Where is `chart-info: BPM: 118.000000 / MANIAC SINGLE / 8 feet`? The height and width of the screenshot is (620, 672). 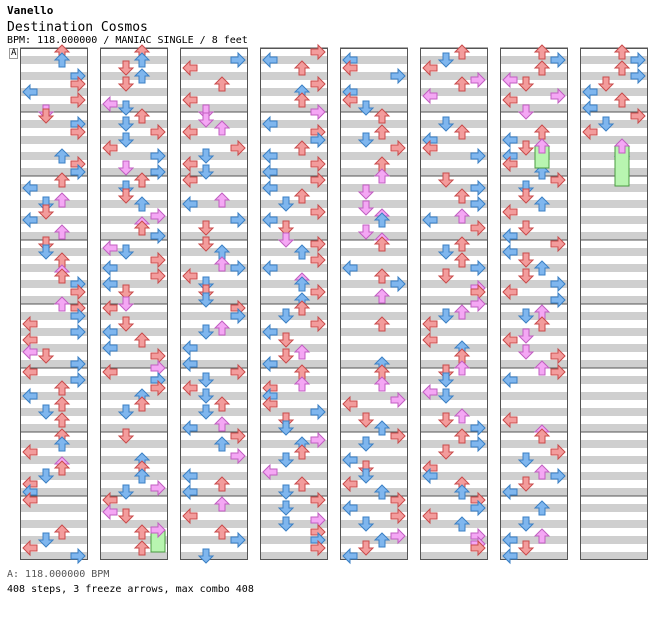 chart-info: BPM: 118.000000 / MANIAC SINGLE / 8 feet is located at coordinates (127, 40).